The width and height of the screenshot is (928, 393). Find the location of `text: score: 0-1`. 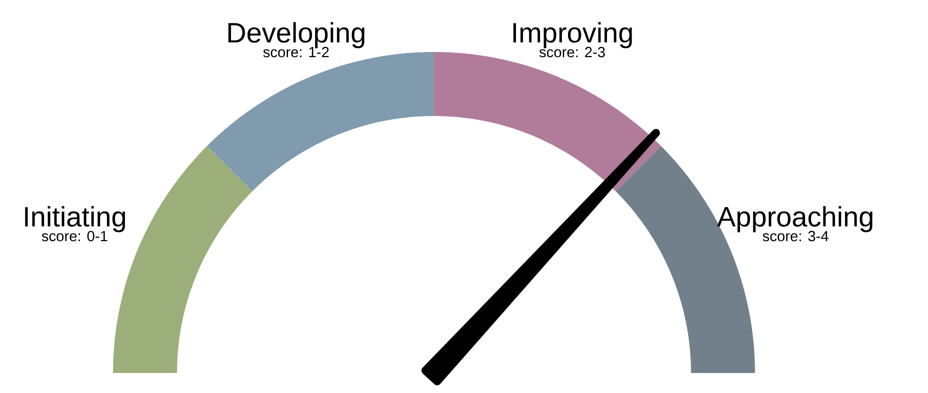

text: score: 0-1 is located at coordinates (75, 236).